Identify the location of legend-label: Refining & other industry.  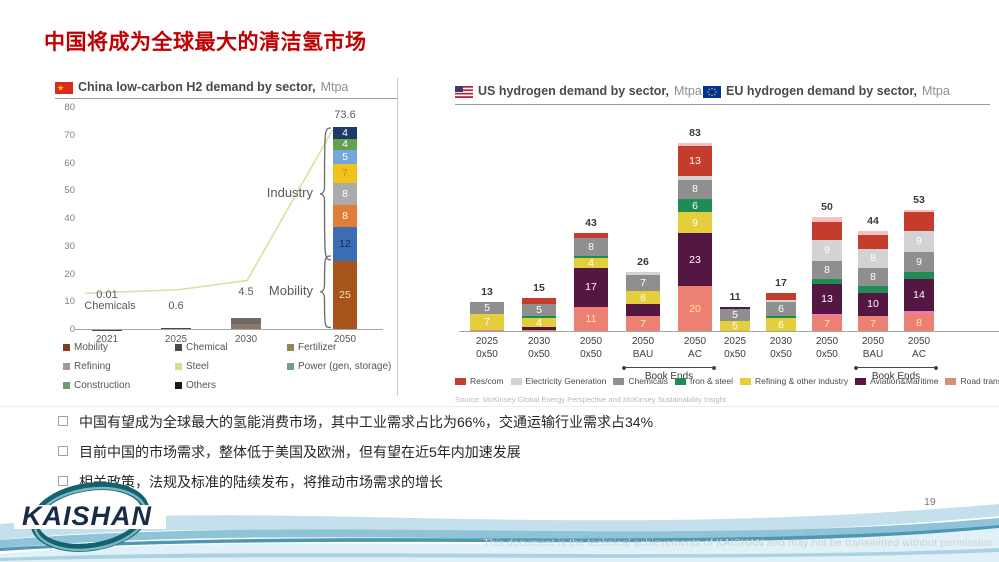
(802, 381).